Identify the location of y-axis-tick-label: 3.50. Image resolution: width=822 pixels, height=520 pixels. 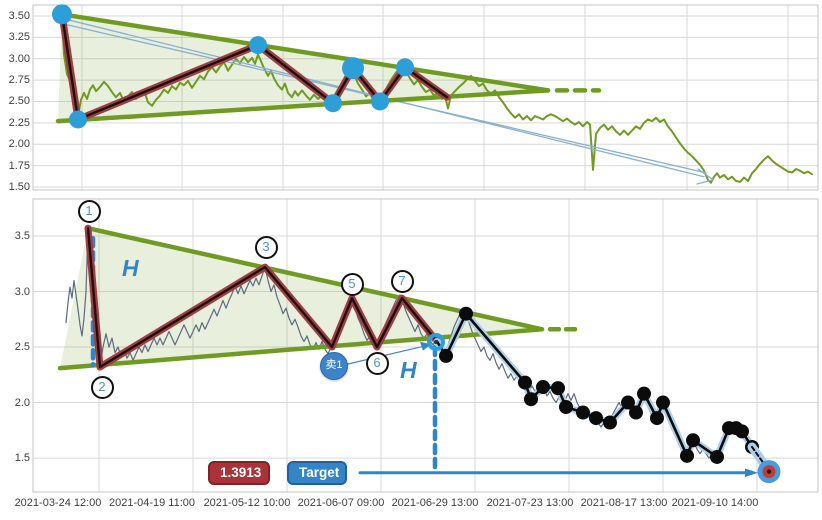
(19, 16).